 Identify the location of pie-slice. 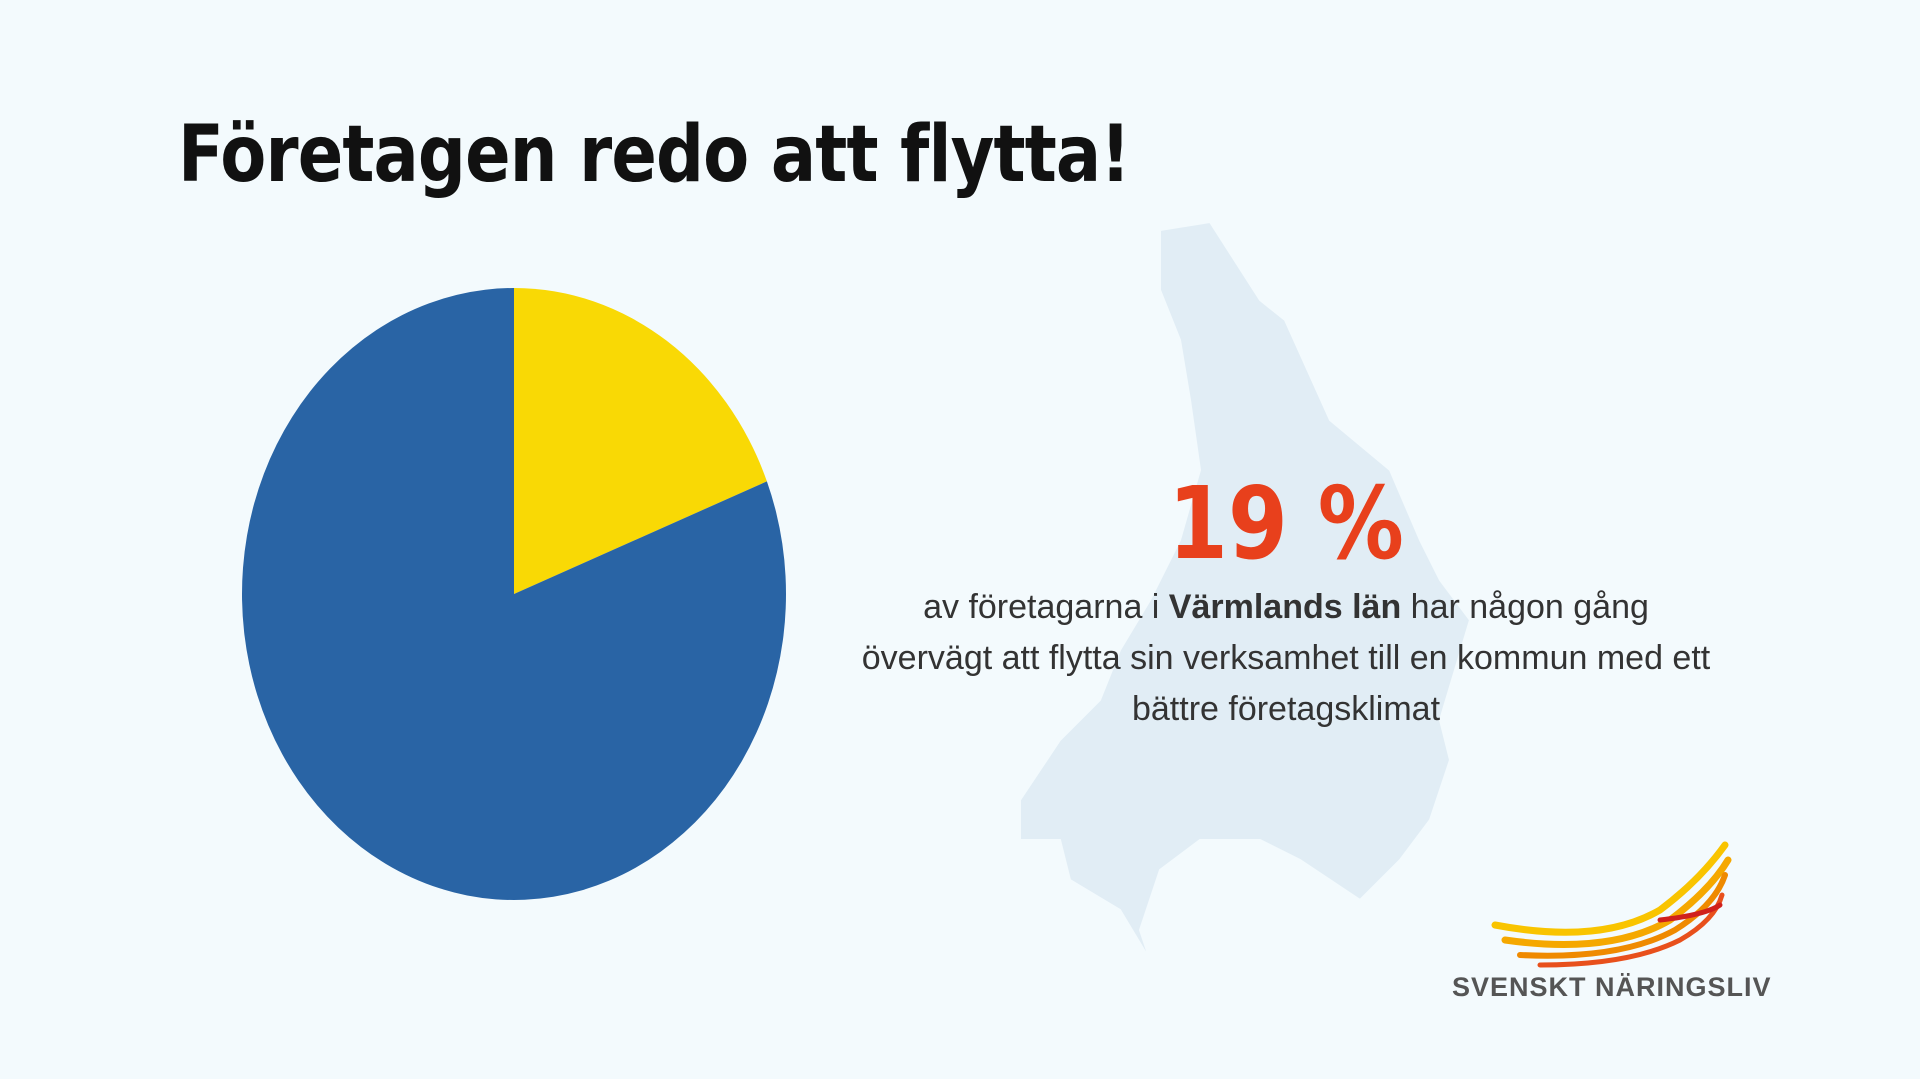
(640, 441).